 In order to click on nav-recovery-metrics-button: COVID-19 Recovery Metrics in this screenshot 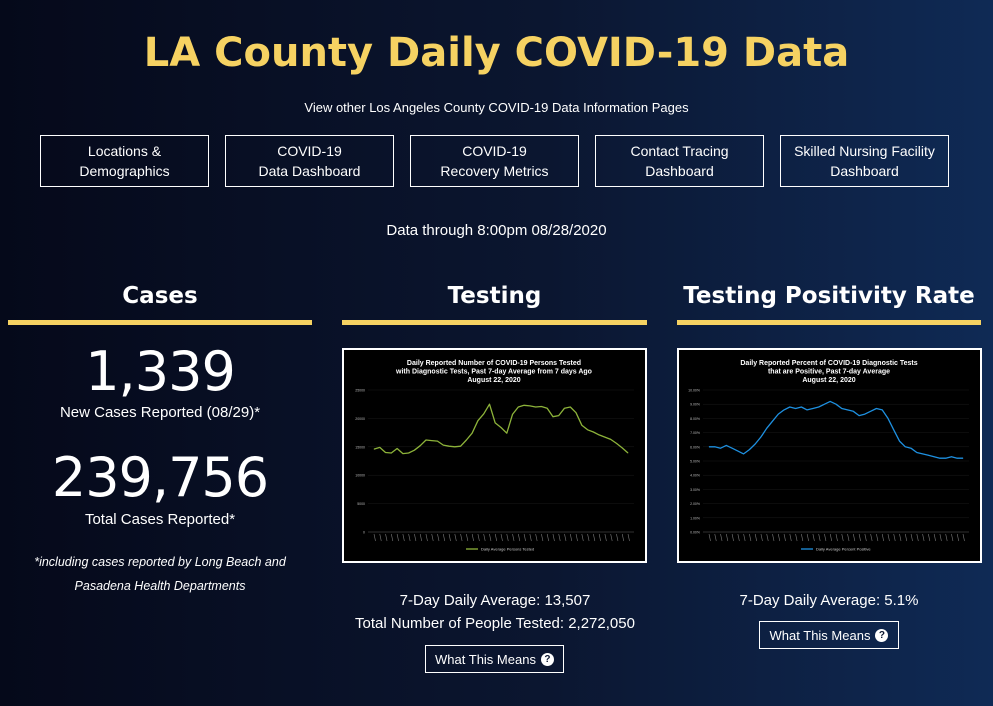, I will do `click(494, 161)`.